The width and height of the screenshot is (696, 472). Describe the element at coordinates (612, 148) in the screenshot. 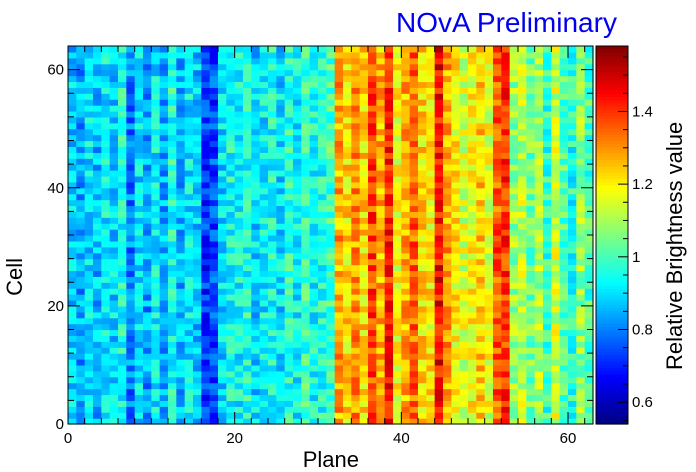

I see `colorbar-swatch` at that location.